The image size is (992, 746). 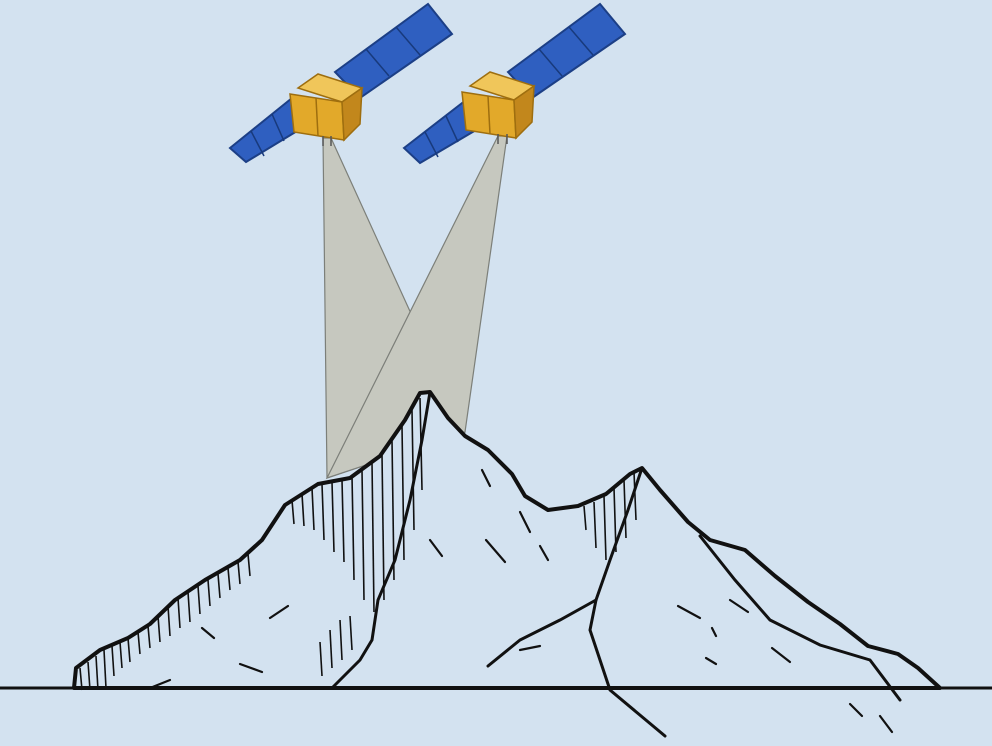 What do you see at coordinates (381, 540) in the screenshot?
I see `ridge-central-spine` at bounding box center [381, 540].